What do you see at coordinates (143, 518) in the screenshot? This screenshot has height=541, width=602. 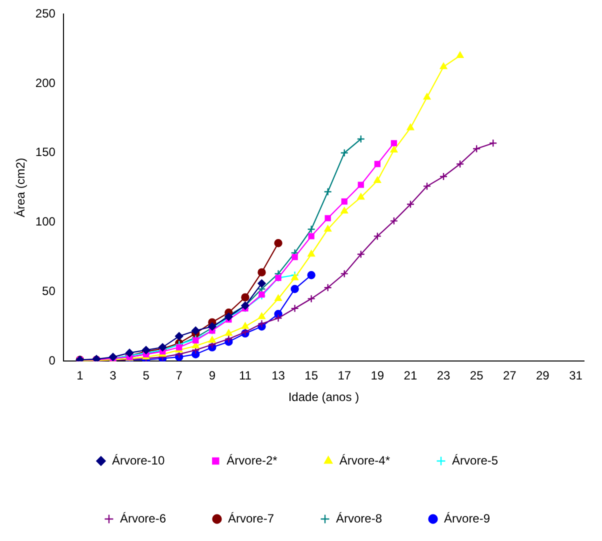 I see `legend-label: Árvore-6` at bounding box center [143, 518].